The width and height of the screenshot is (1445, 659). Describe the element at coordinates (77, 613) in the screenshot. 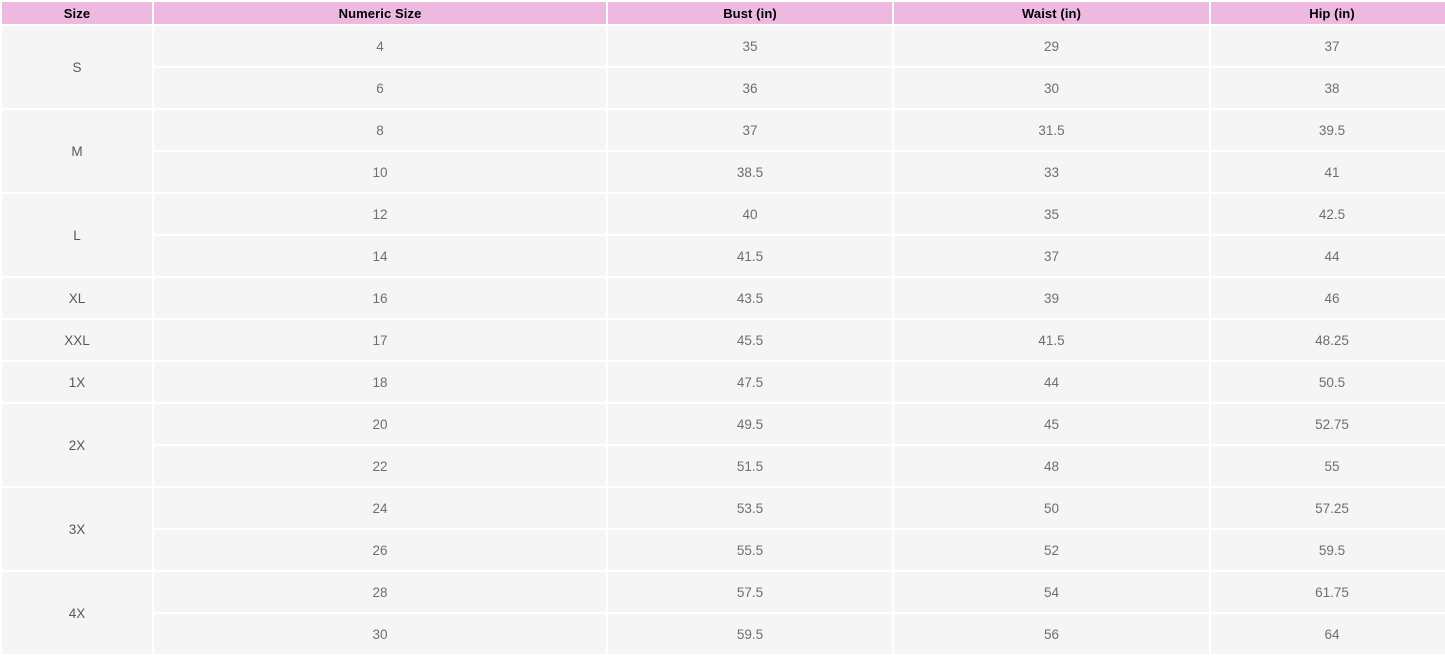

I see `size-group-cell: 4X` at that location.